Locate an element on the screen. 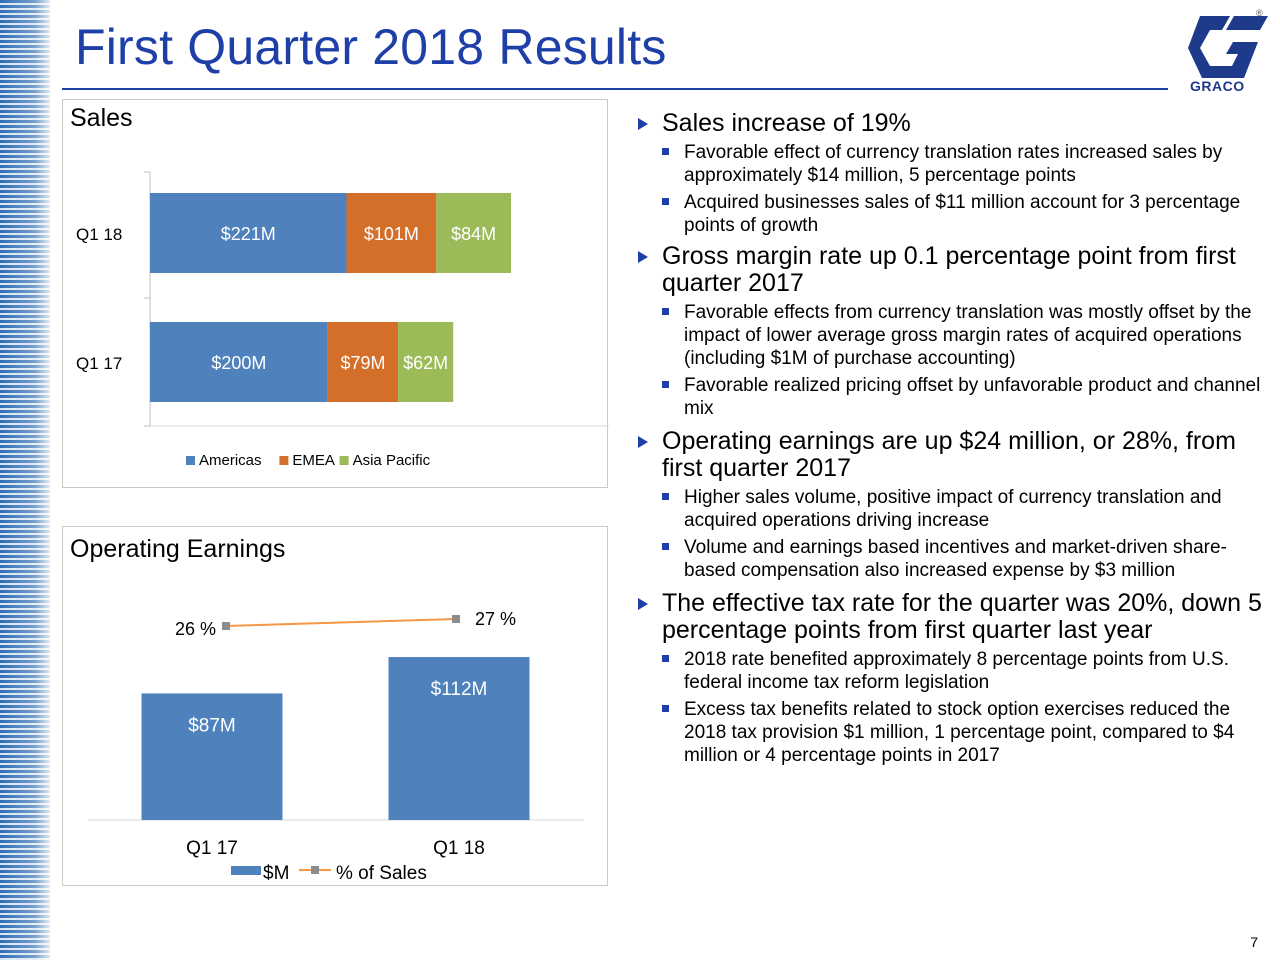 The image size is (1280, 960). oe-legend-marker is located at coordinates (315, 870).